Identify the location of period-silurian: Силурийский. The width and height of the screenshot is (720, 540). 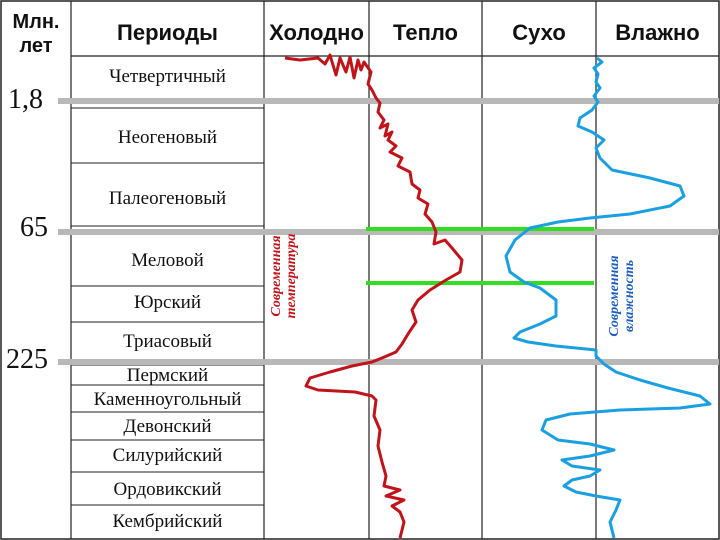
(167, 455).